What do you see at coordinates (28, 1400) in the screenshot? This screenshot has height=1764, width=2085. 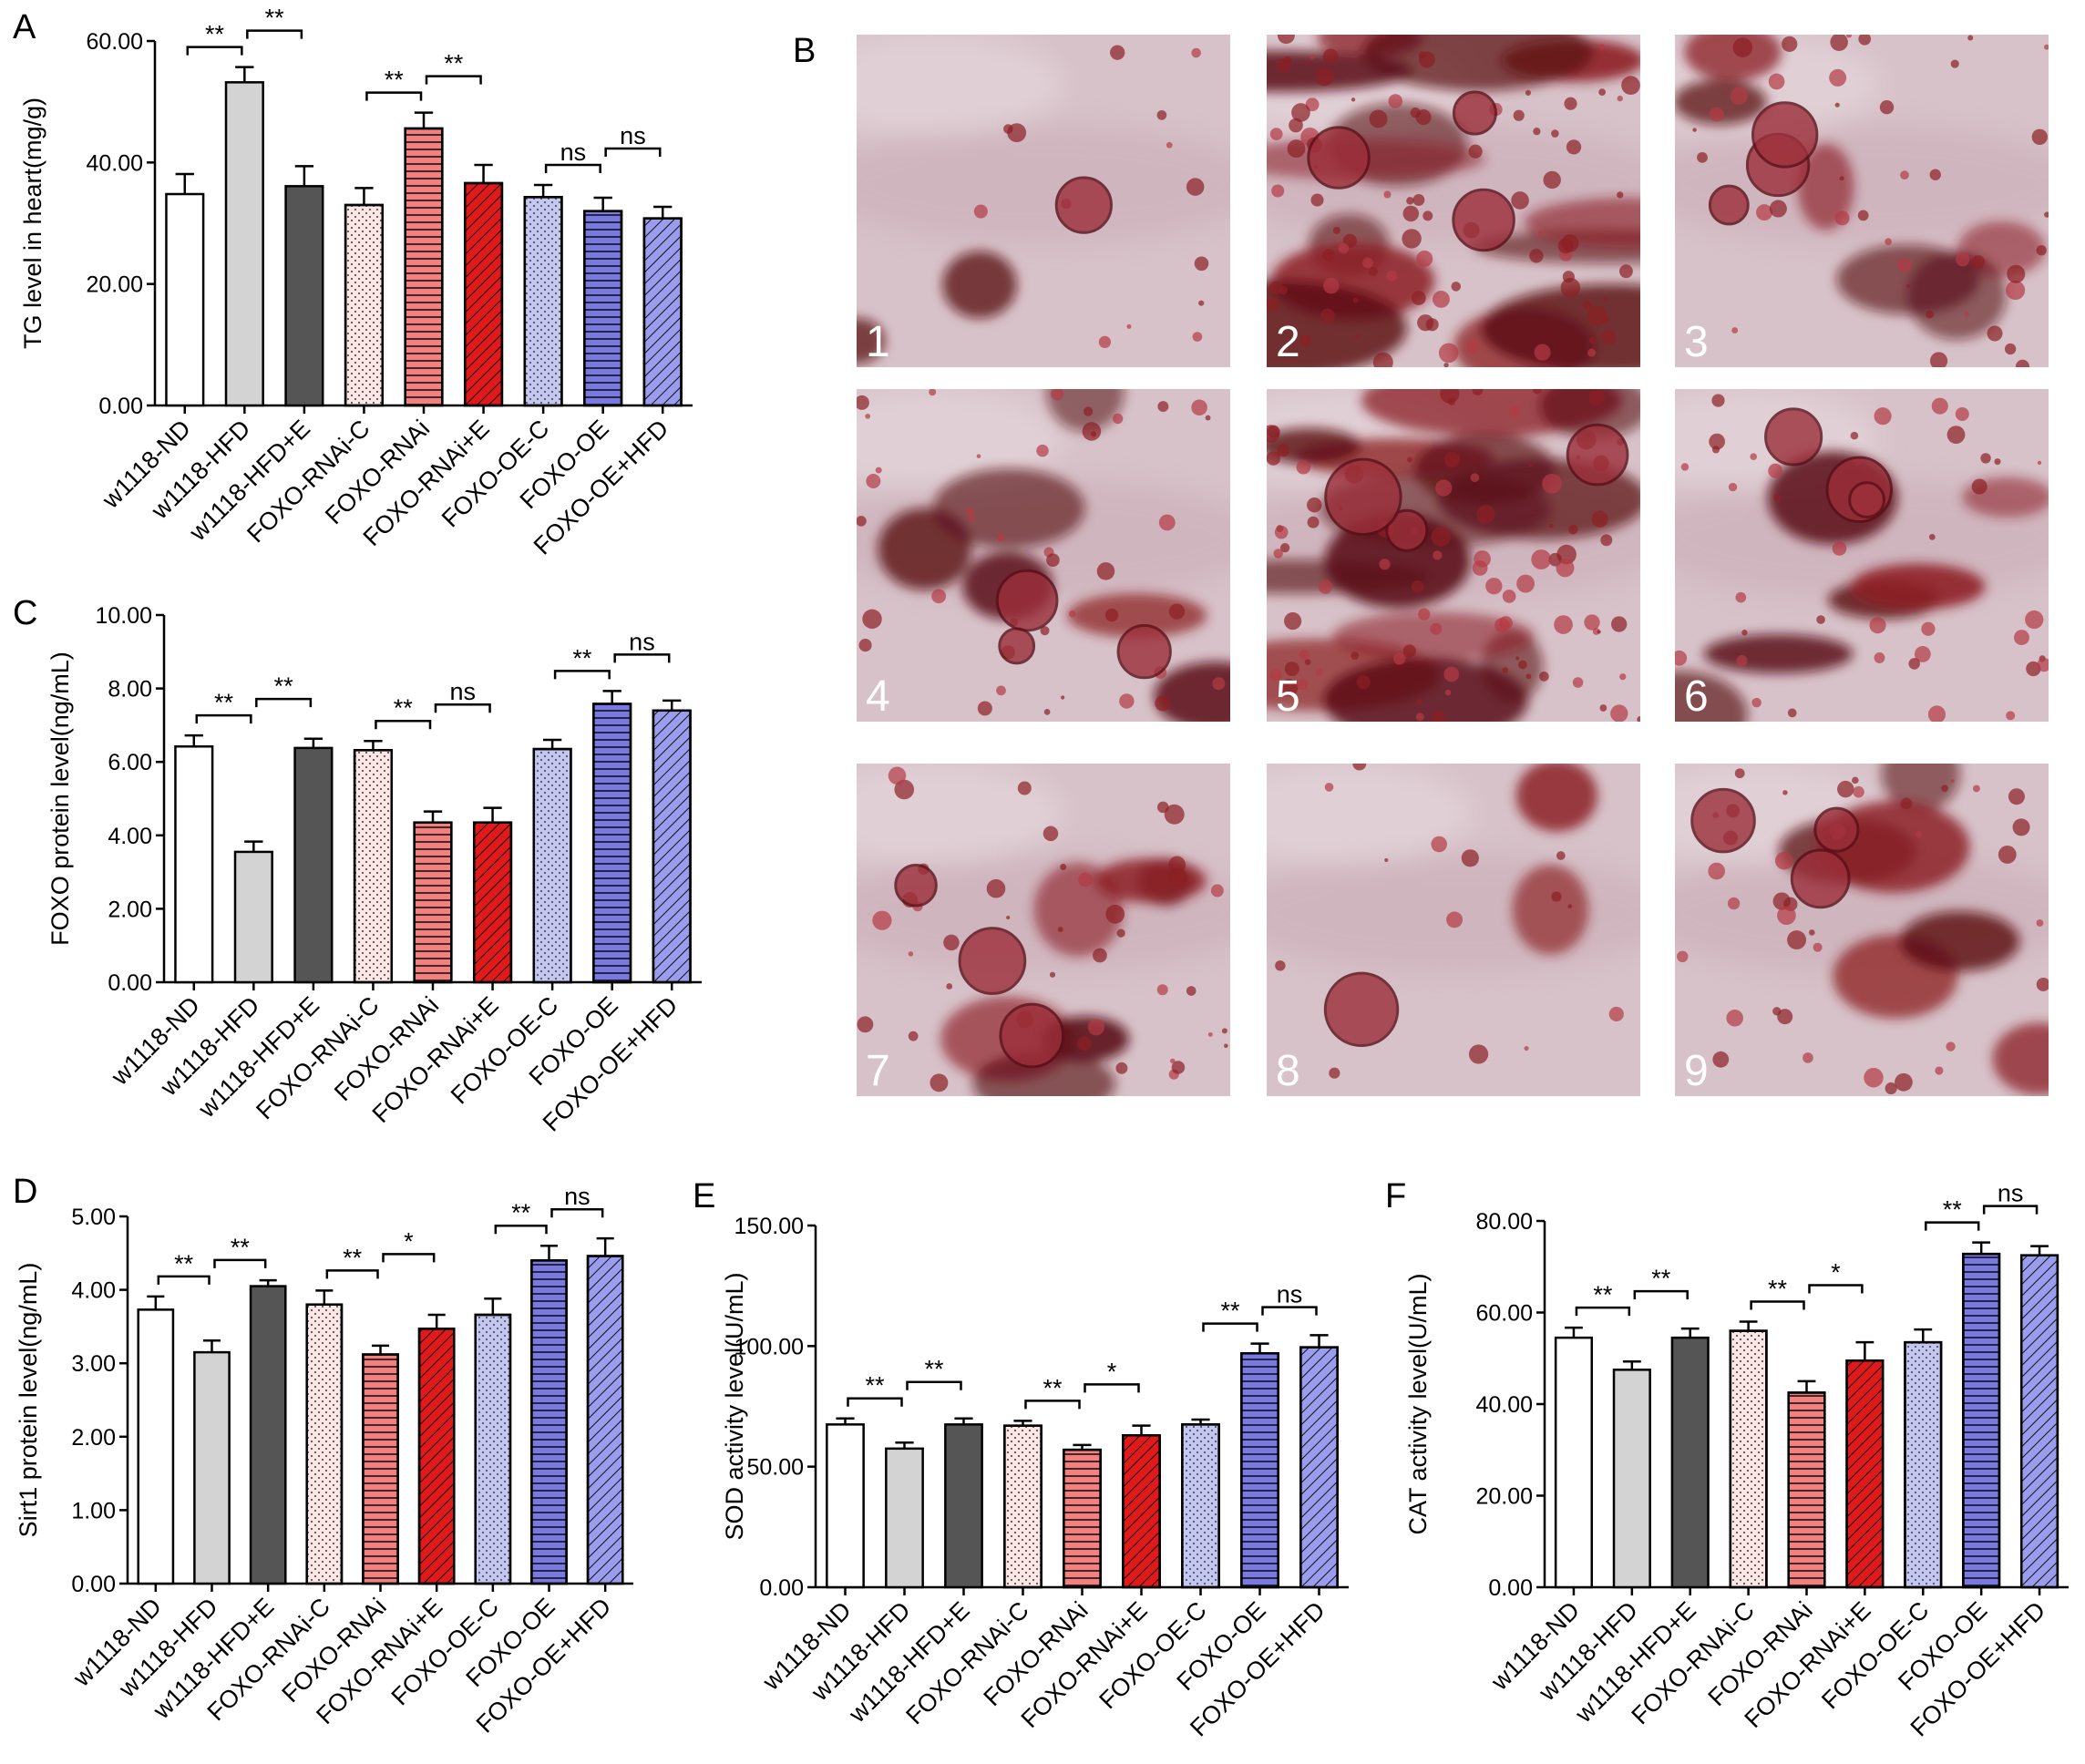 I see `y-axis-label: Sirt1 protein level(ng/mL)` at bounding box center [28, 1400].